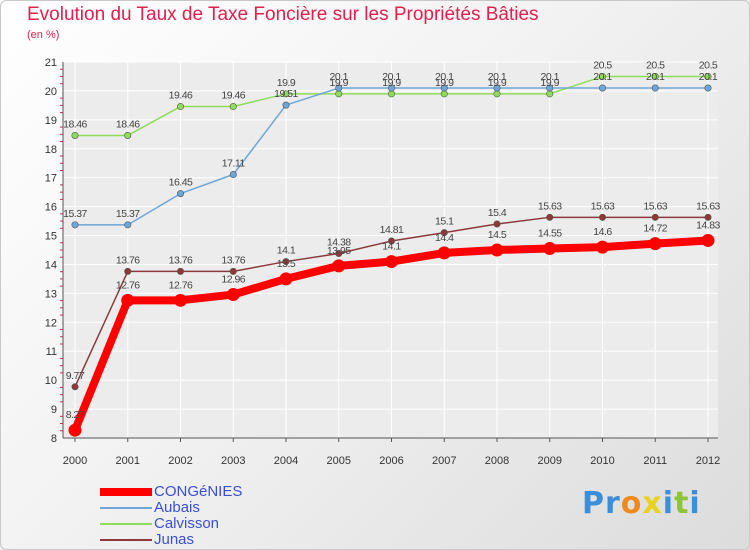  Describe the element at coordinates (171, 508) in the screenshot. I see `legend-item: Aubais` at that location.